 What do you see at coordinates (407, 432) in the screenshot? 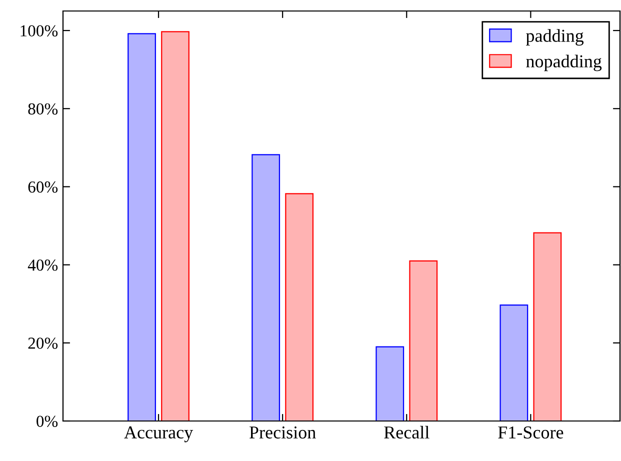
I see `x-tick-label: Recall` at bounding box center [407, 432].